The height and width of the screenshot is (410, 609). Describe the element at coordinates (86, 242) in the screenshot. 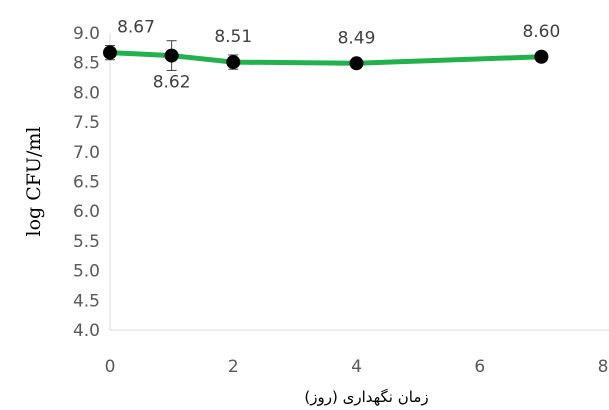

I see `y-tick-label: 5.5` at that location.